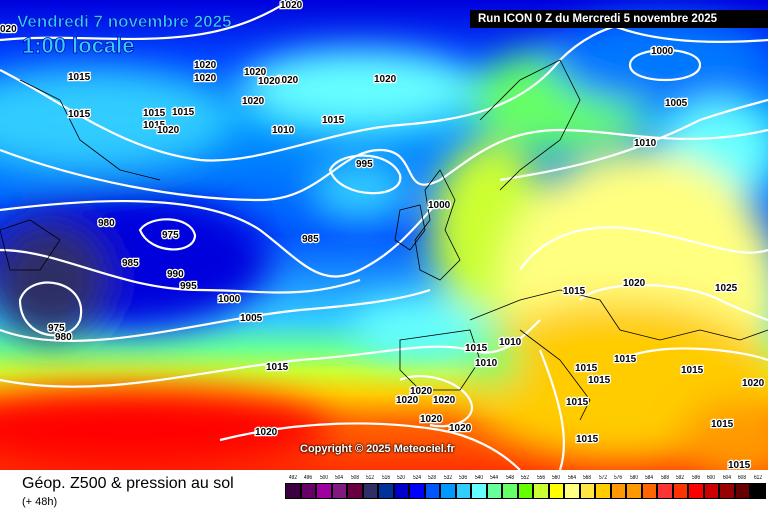 This screenshot has height=512, width=768. I want to click on scale-value: 548, so click(509, 478).